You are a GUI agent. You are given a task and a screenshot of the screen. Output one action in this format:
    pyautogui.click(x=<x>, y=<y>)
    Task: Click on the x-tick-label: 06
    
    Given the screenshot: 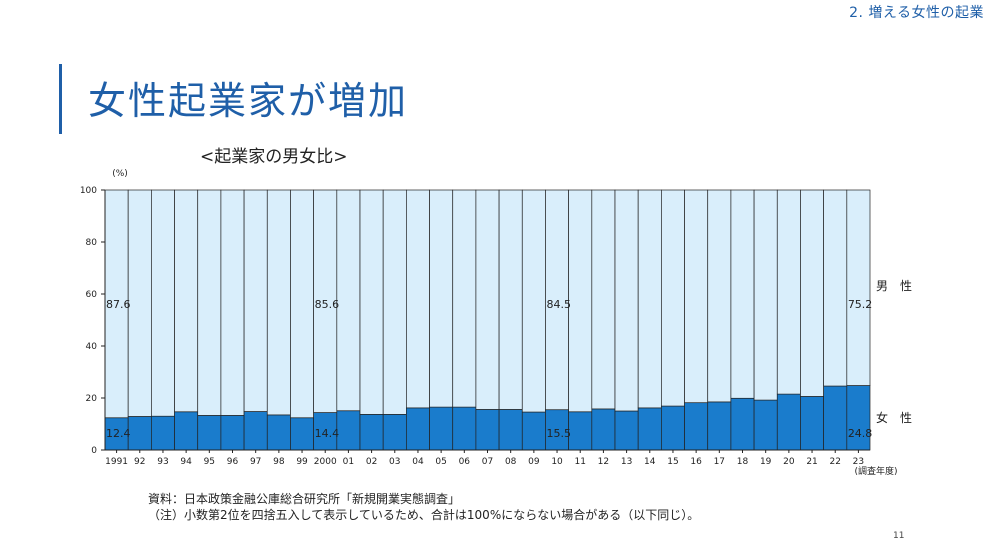 What is the action you would take?
    pyautogui.click(x=465, y=462)
    